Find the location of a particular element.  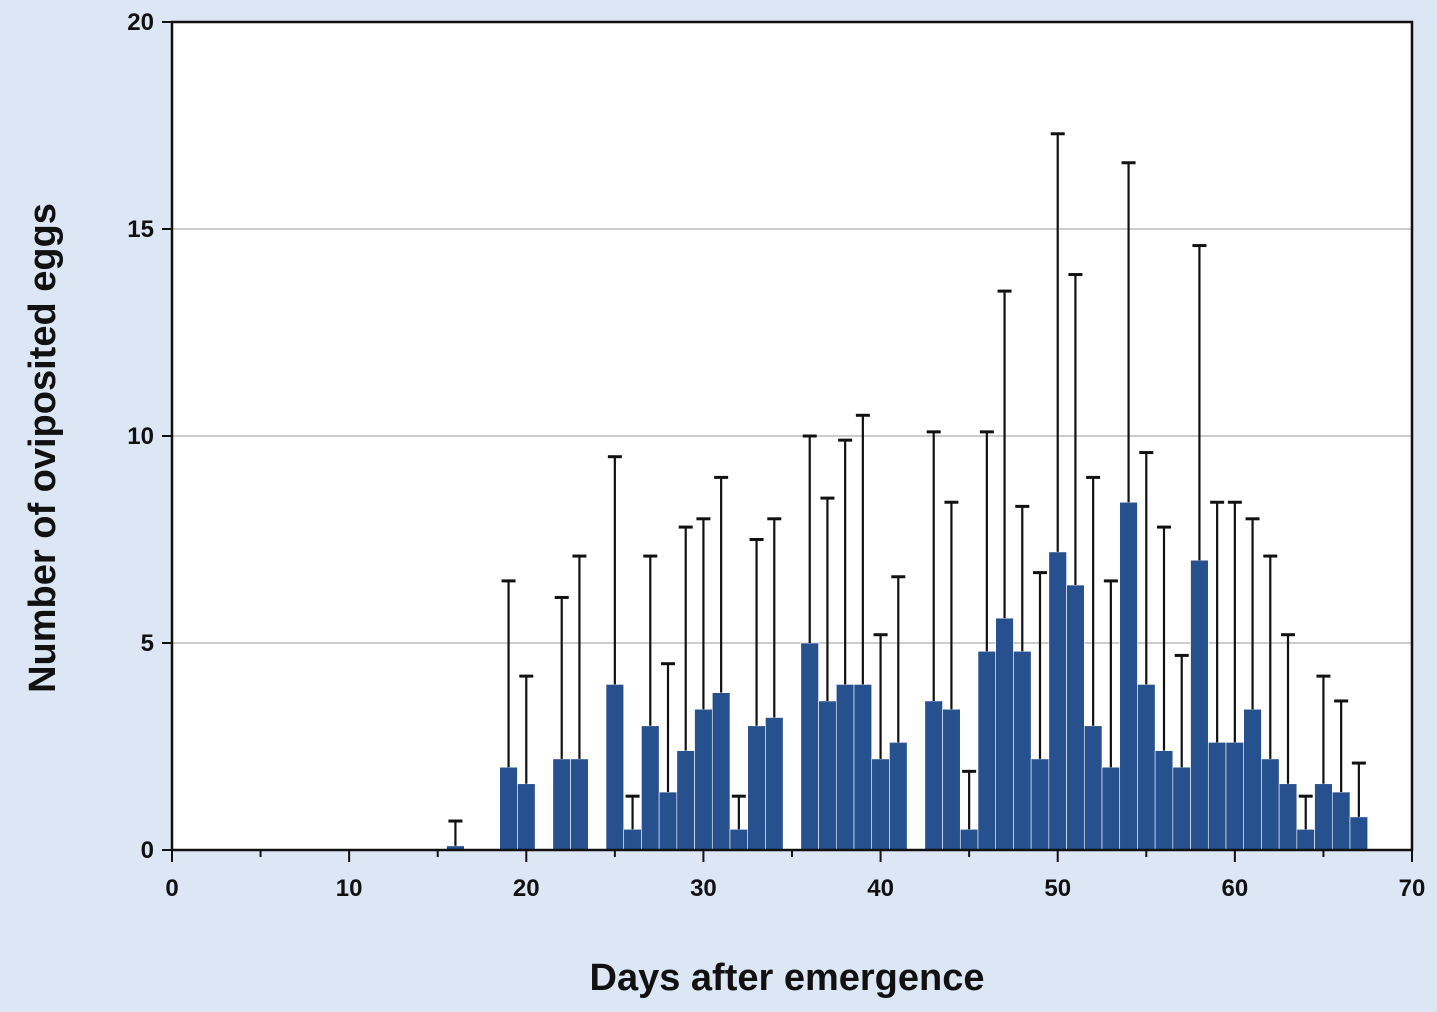

x-axis-label: Days after emergence is located at coordinates (787, 978).